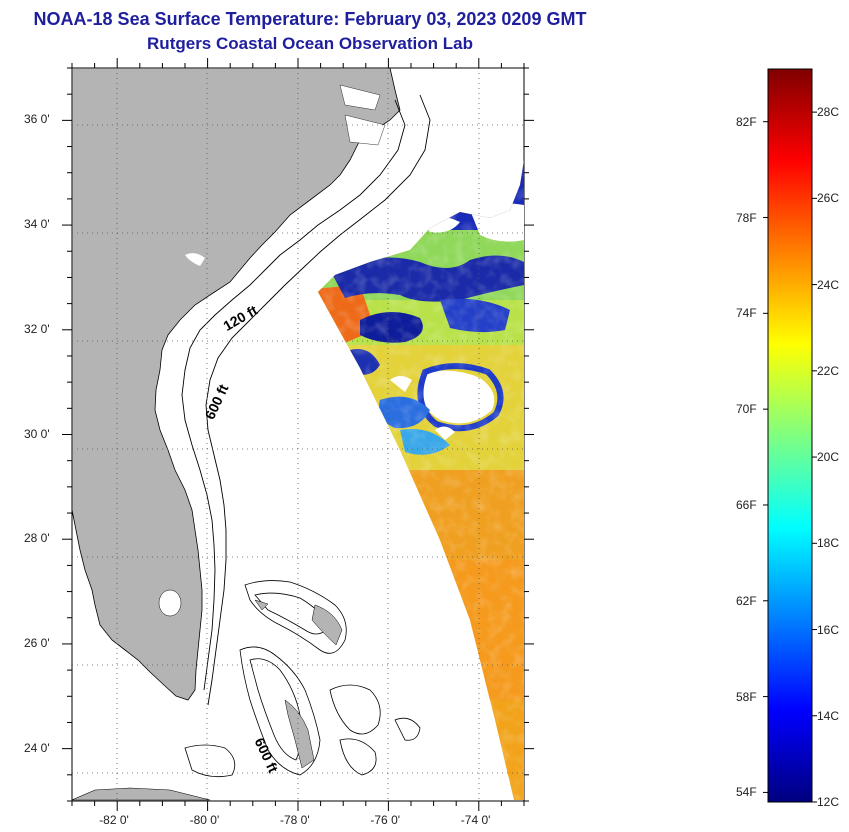 The image size is (849, 832). I want to click on sound-albemarle, so click(360, 97).